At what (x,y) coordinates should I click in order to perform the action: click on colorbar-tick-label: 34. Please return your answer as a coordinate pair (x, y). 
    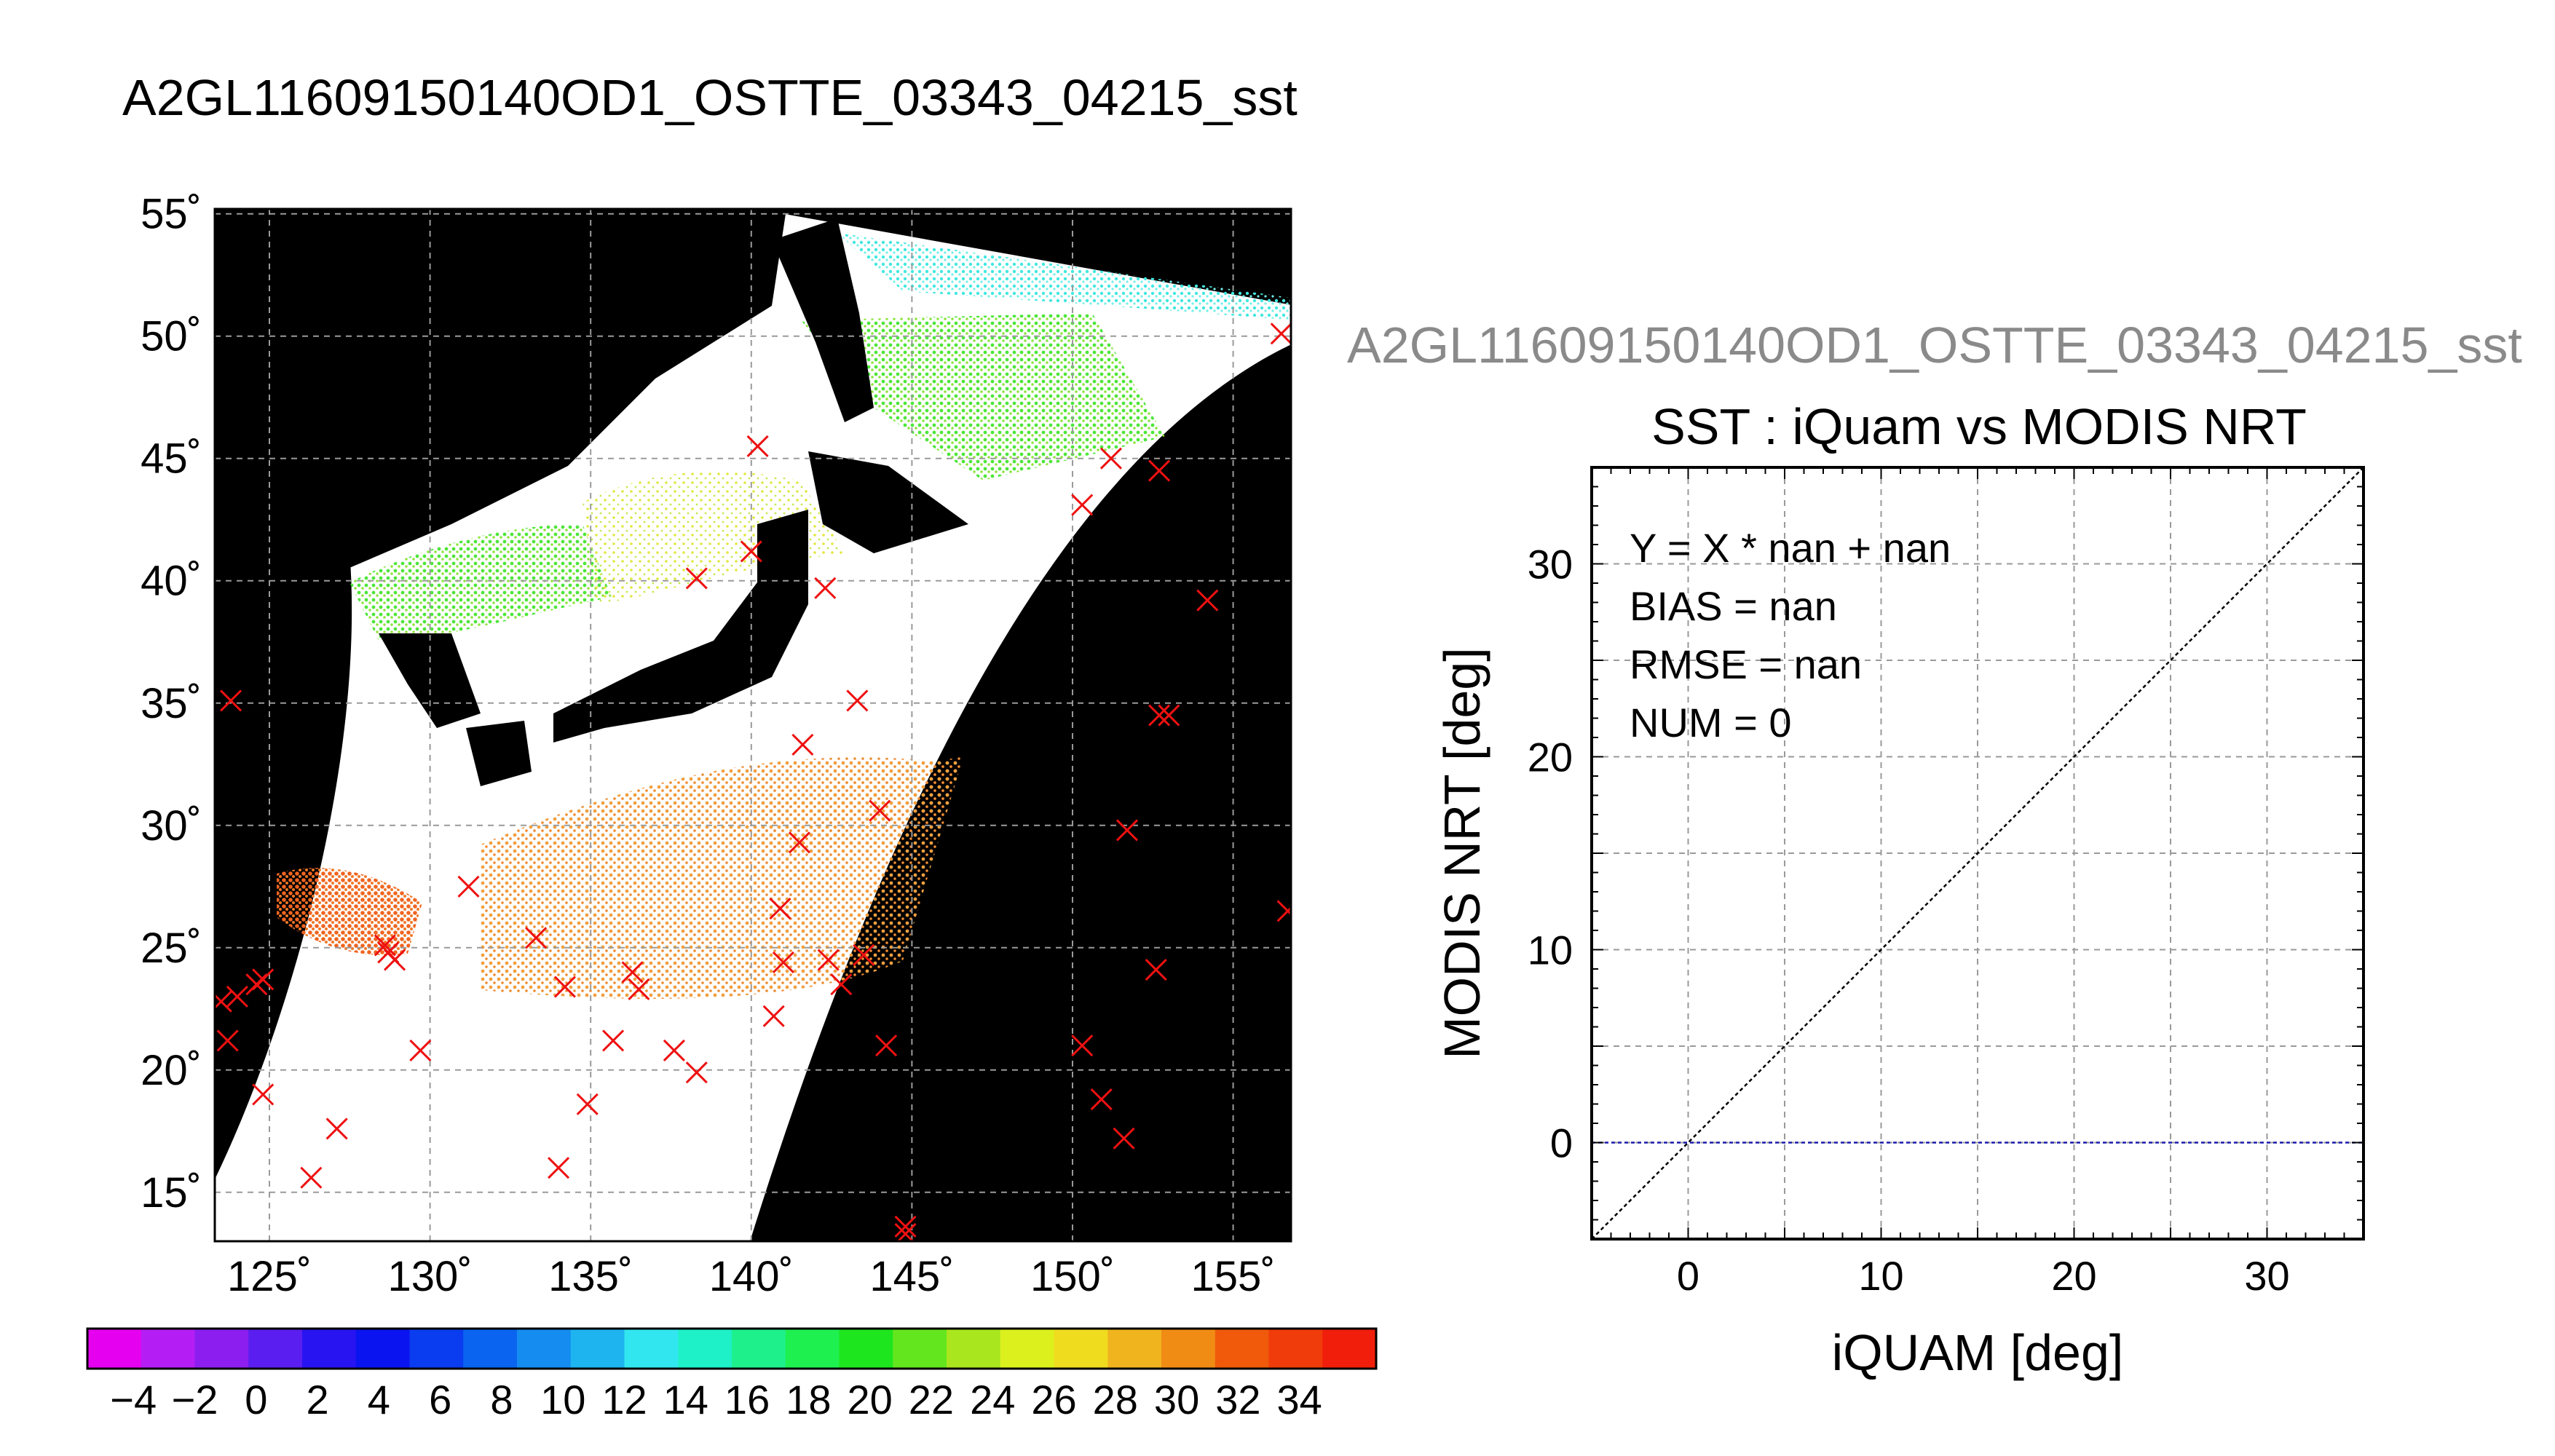
    Looking at the image, I should click on (1299, 1400).